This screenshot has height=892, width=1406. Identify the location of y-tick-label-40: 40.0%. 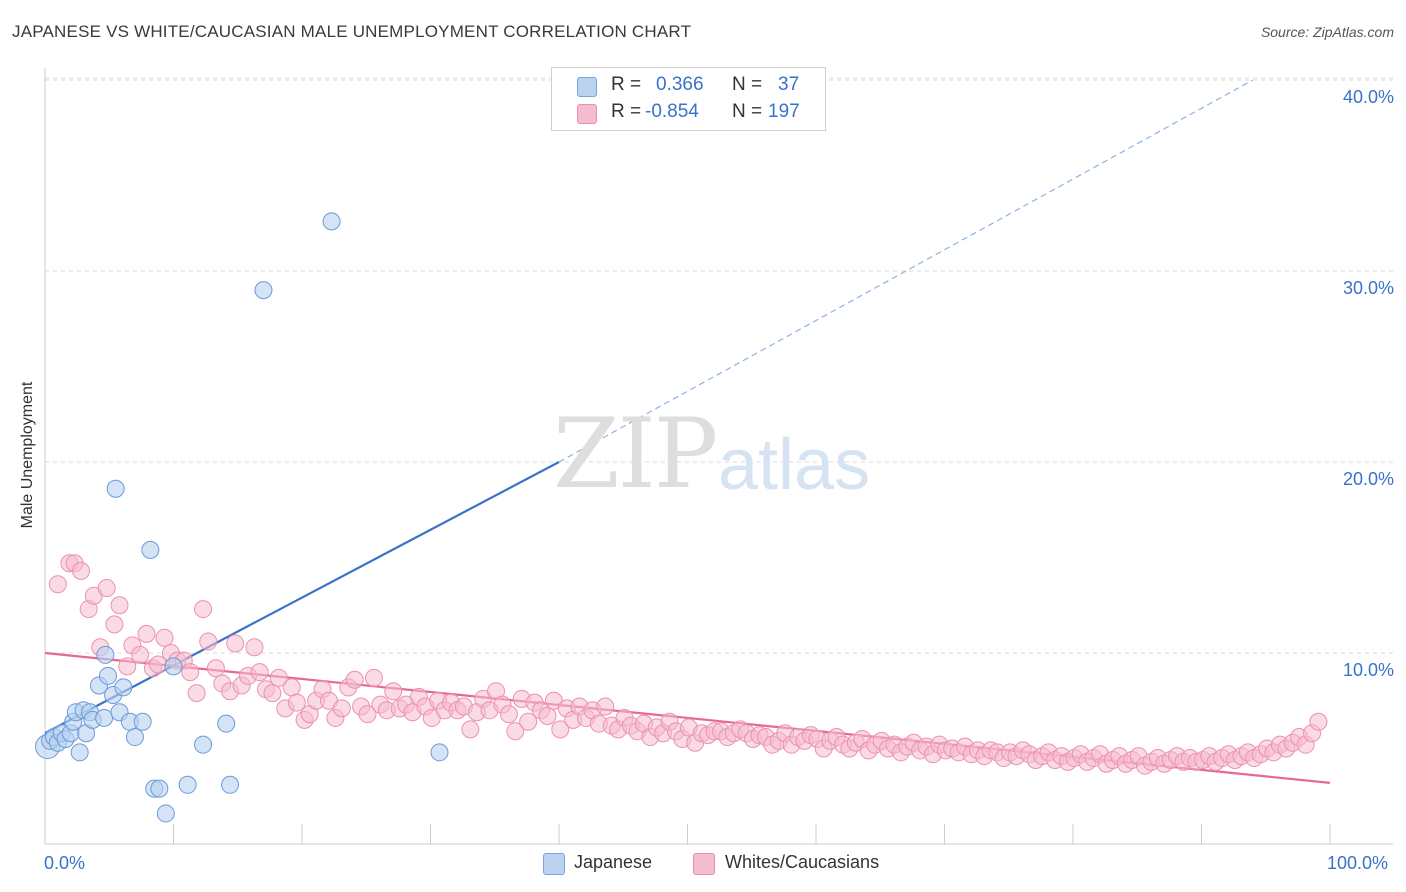
(1368, 97).